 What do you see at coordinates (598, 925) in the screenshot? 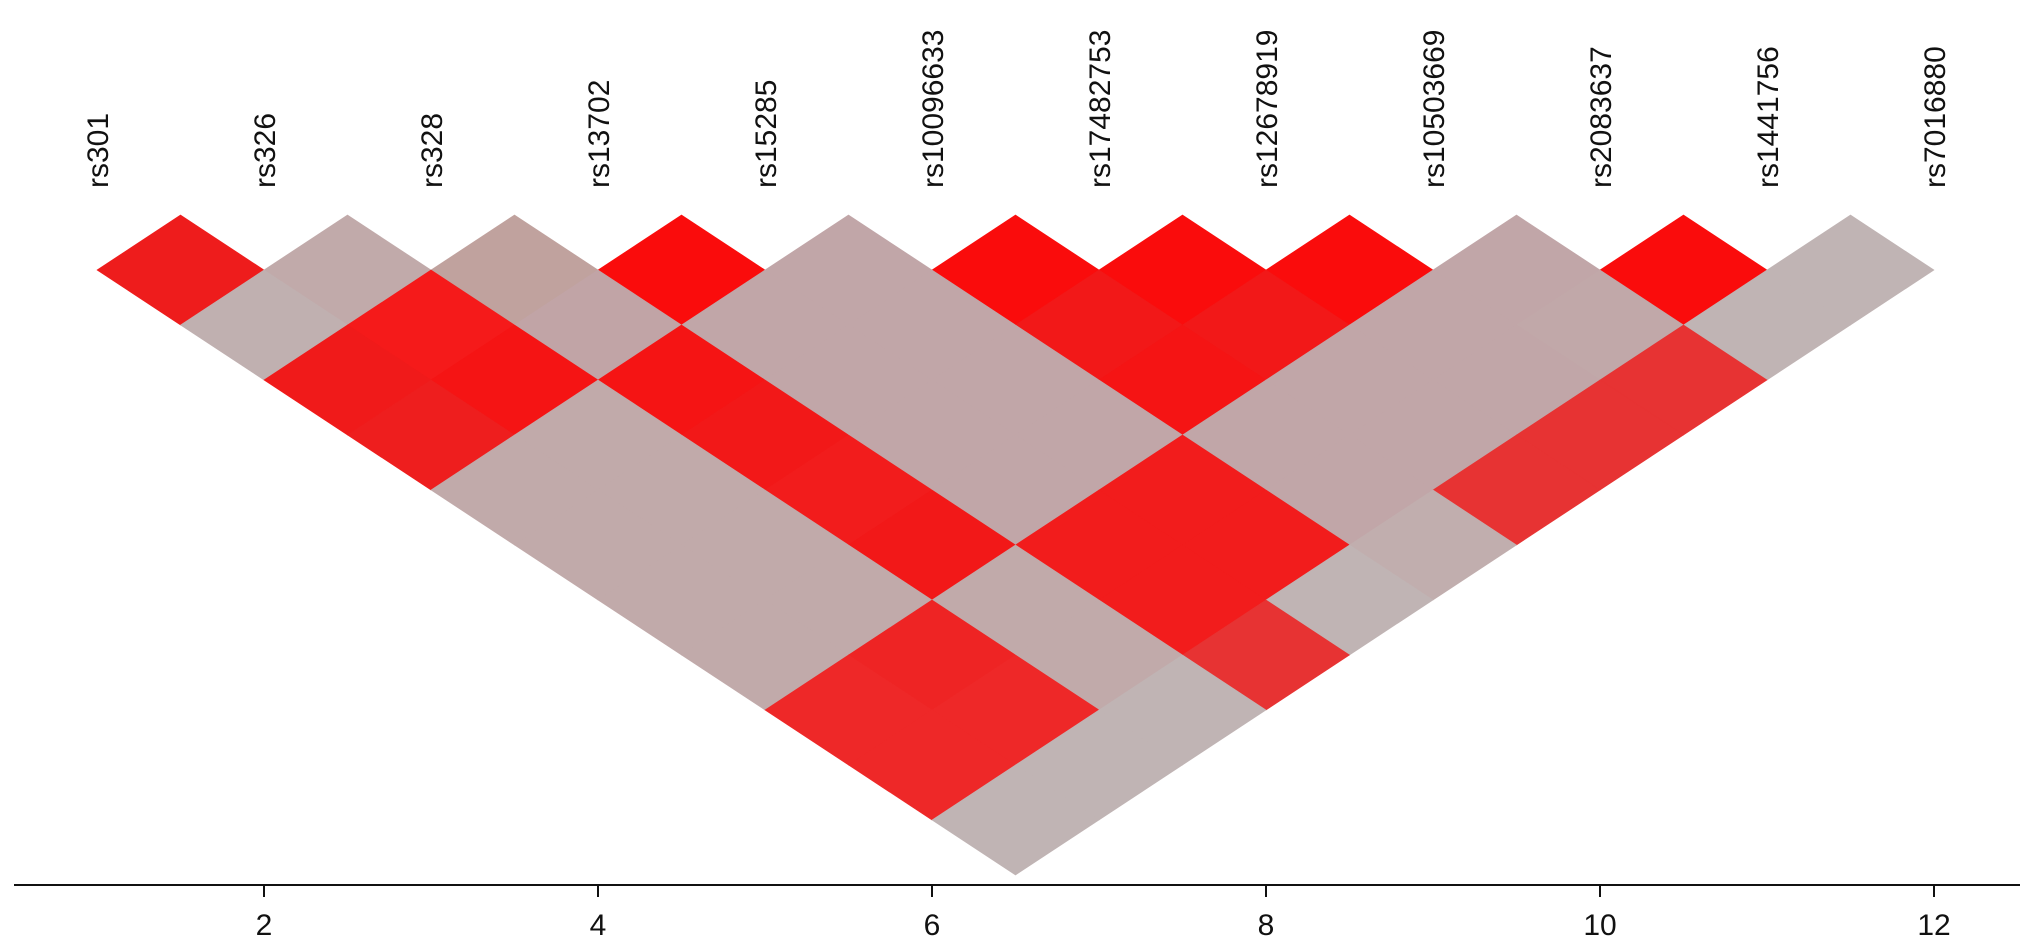
I see `x-tick-label-4: 4` at bounding box center [598, 925].